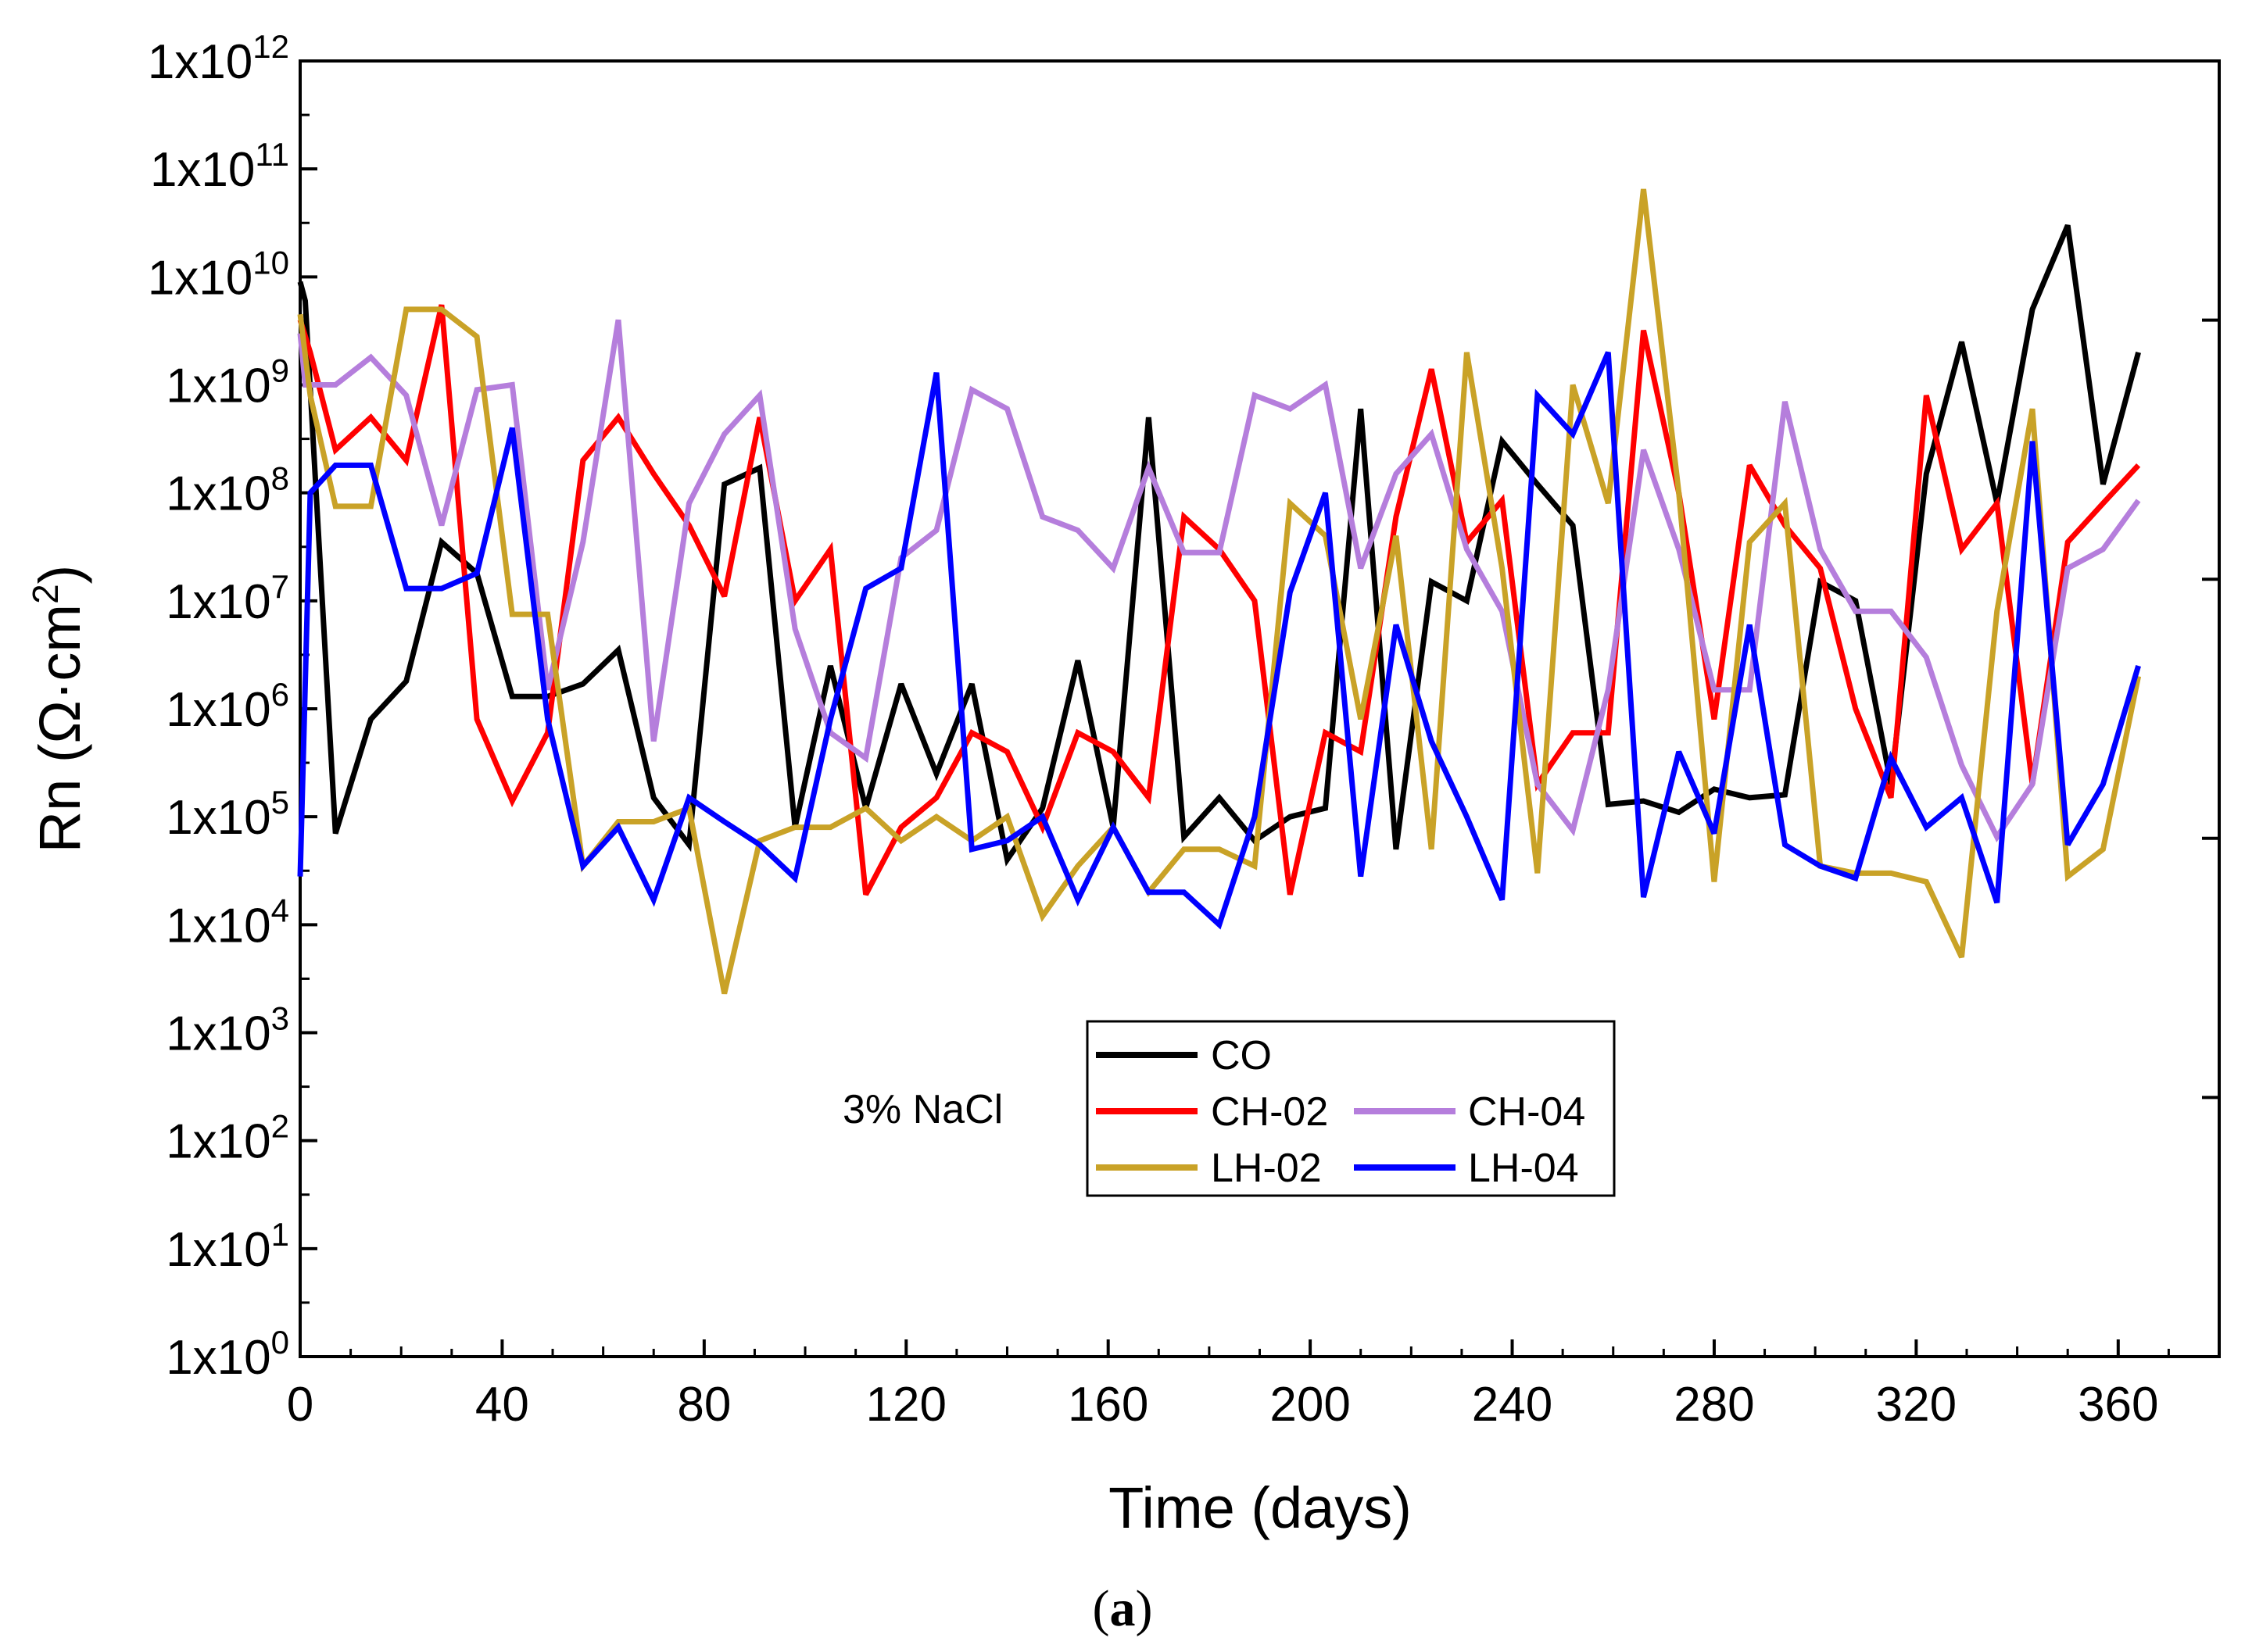 This screenshot has width=2245, height=1652. I want to click on x-tick-label: 240, so click(1512, 1405).